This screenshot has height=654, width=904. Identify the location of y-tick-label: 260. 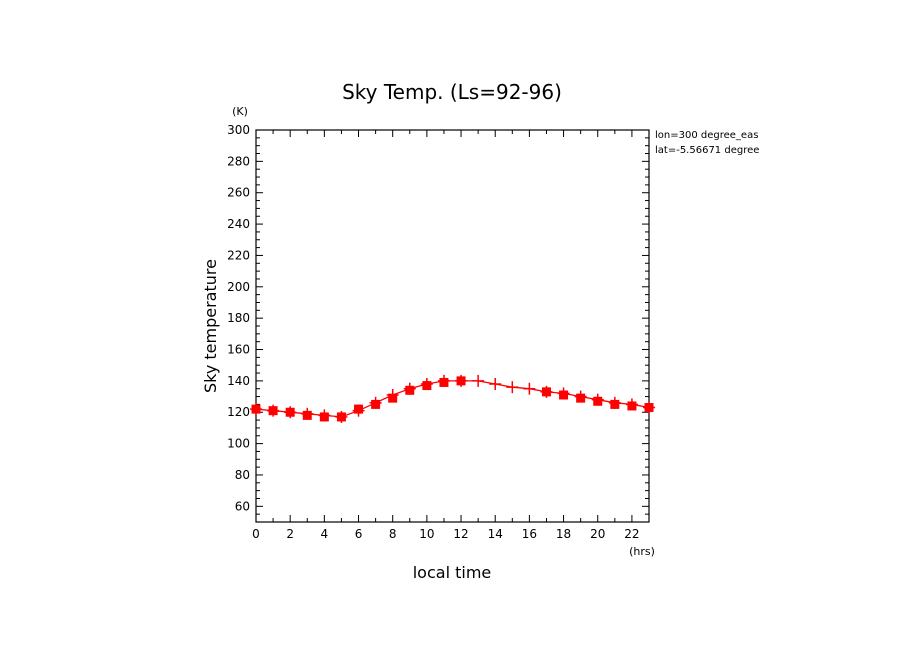
(238, 193).